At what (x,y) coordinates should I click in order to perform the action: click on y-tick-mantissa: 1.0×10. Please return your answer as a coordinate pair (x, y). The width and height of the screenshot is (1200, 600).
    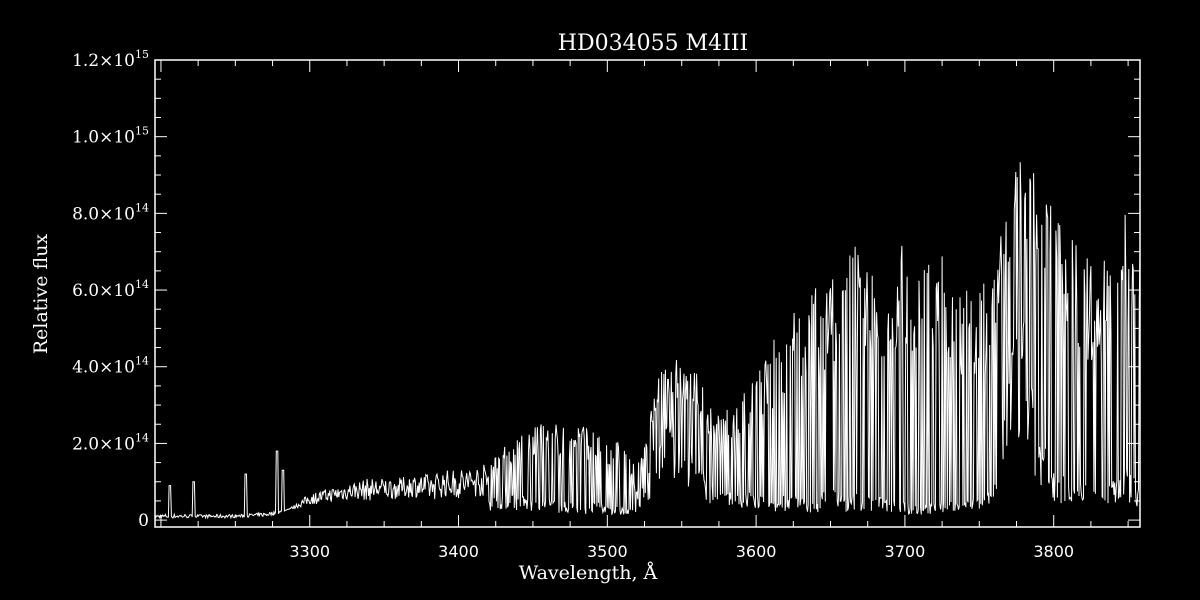
    Looking at the image, I should click on (103, 138).